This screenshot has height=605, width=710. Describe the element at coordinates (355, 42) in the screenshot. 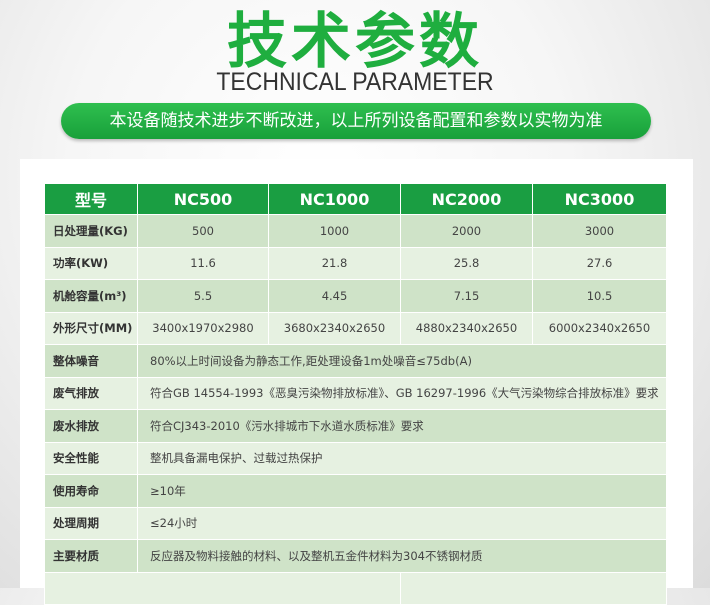

I see `page-title: 技术参数` at that location.